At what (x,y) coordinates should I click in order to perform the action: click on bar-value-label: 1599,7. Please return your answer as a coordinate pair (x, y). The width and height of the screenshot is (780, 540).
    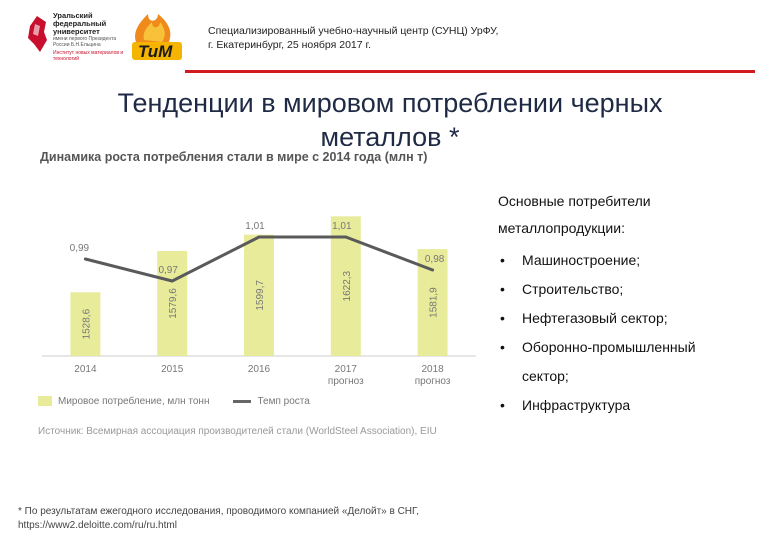
    Looking at the image, I should click on (260, 295).